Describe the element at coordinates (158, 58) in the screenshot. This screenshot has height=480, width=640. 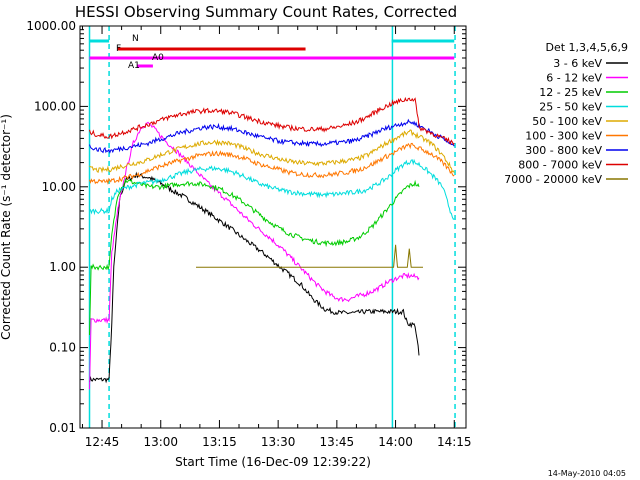
I see `state-label-a0: A0` at that location.